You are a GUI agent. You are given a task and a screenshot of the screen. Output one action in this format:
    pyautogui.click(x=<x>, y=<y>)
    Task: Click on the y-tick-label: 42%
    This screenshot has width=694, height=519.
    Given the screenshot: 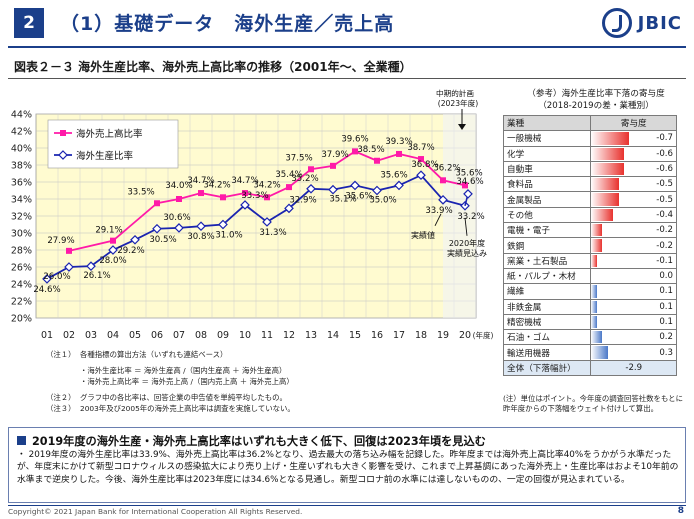 What is the action you would take?
    pyautogui.click(x=21, y=132)
    